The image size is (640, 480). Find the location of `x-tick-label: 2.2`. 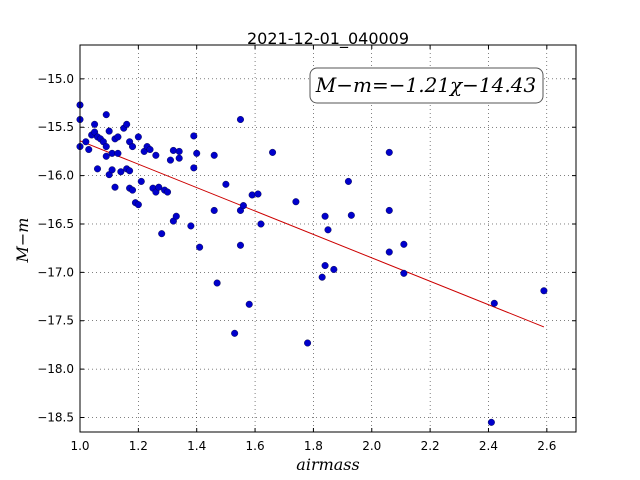

x-tick-label: 2.2 is located at coordinates (430, 446).